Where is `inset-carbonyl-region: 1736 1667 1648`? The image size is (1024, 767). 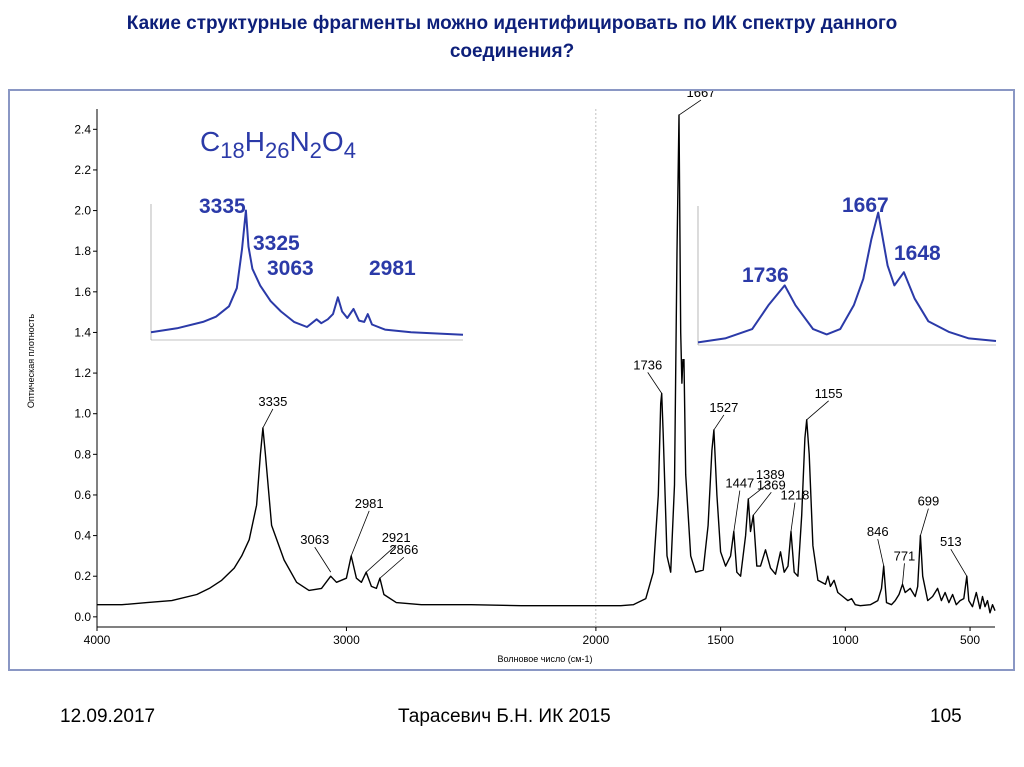 inset-carbonyl-region: 1736 1667 1648 is located at coordinates (841, 276).